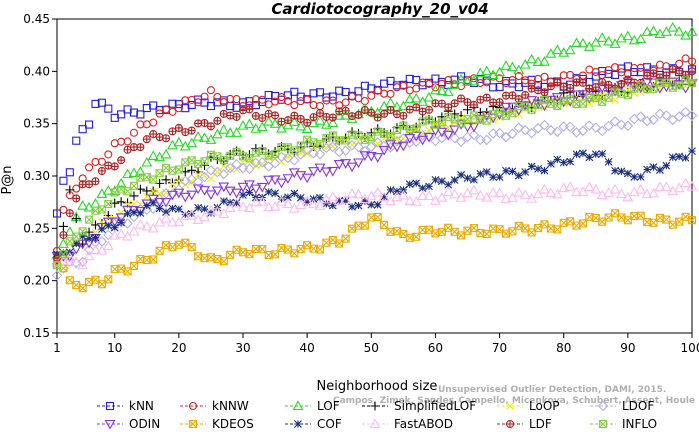 The image size is (699, 434). What do you see at coordinates (690, 348) in the screenshot?
I see `x-tick-label: 100` at bounding box center [690, 348].